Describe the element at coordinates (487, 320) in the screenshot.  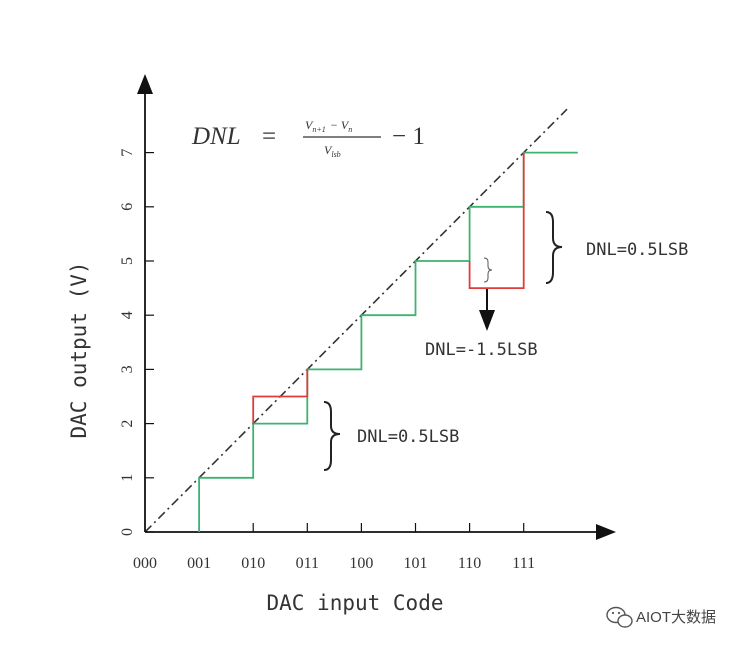
I see `down-arrow-icon` at that location.